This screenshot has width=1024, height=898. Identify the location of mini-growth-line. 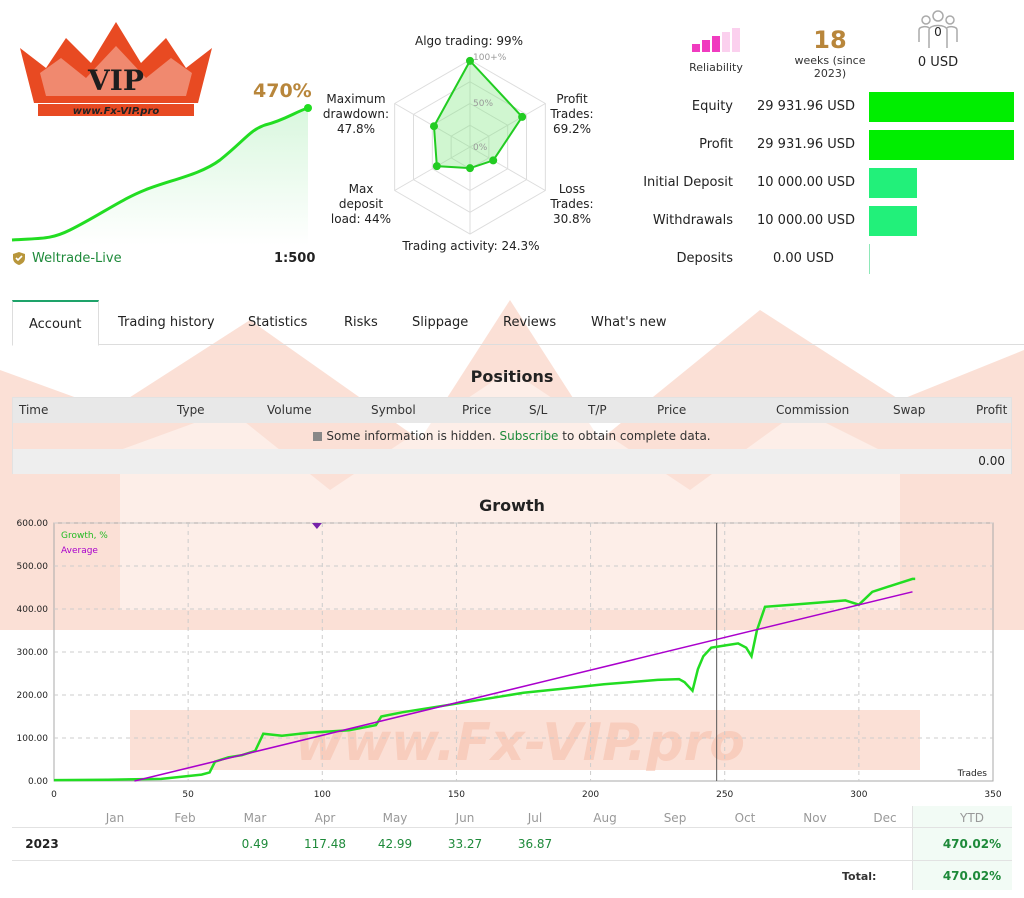
(160, 174).